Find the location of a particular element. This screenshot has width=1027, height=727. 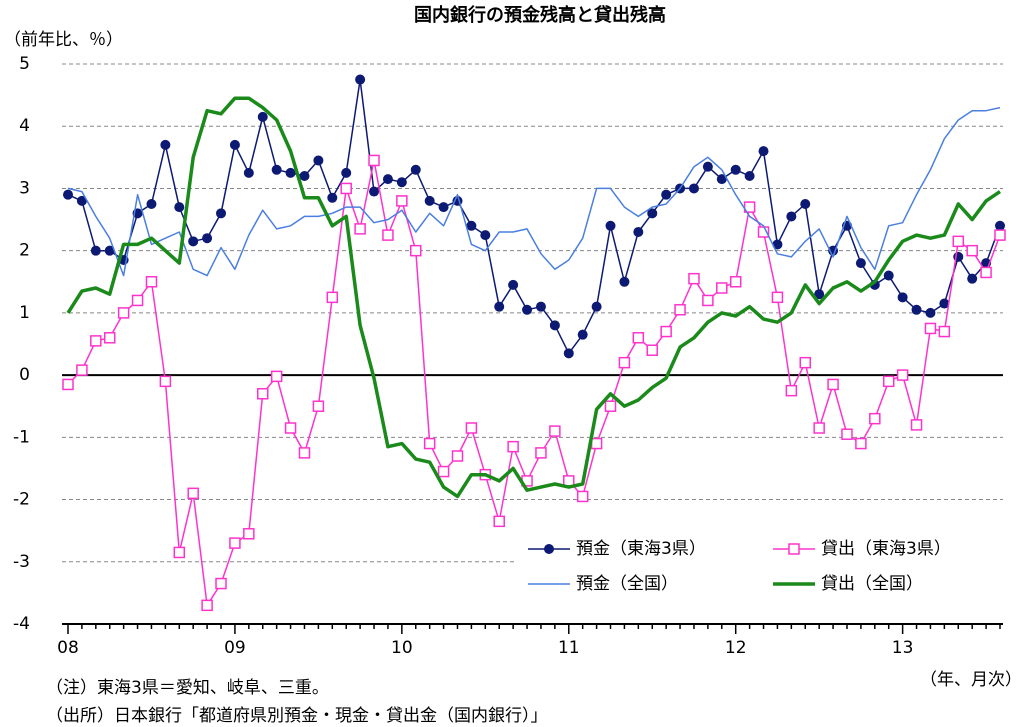

legend-label: 貸出（東海3県） is located at coordinates (886, 549).